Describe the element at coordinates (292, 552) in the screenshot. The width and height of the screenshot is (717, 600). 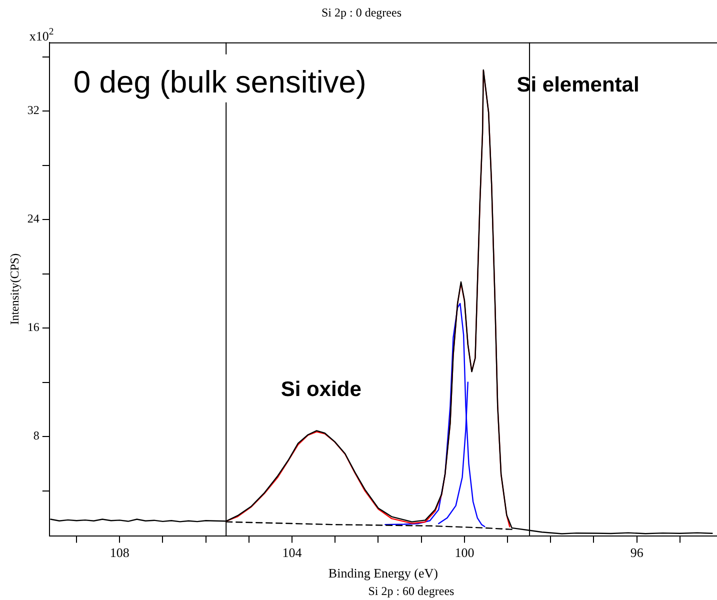
I see `x-tick-label: 104` at that location.